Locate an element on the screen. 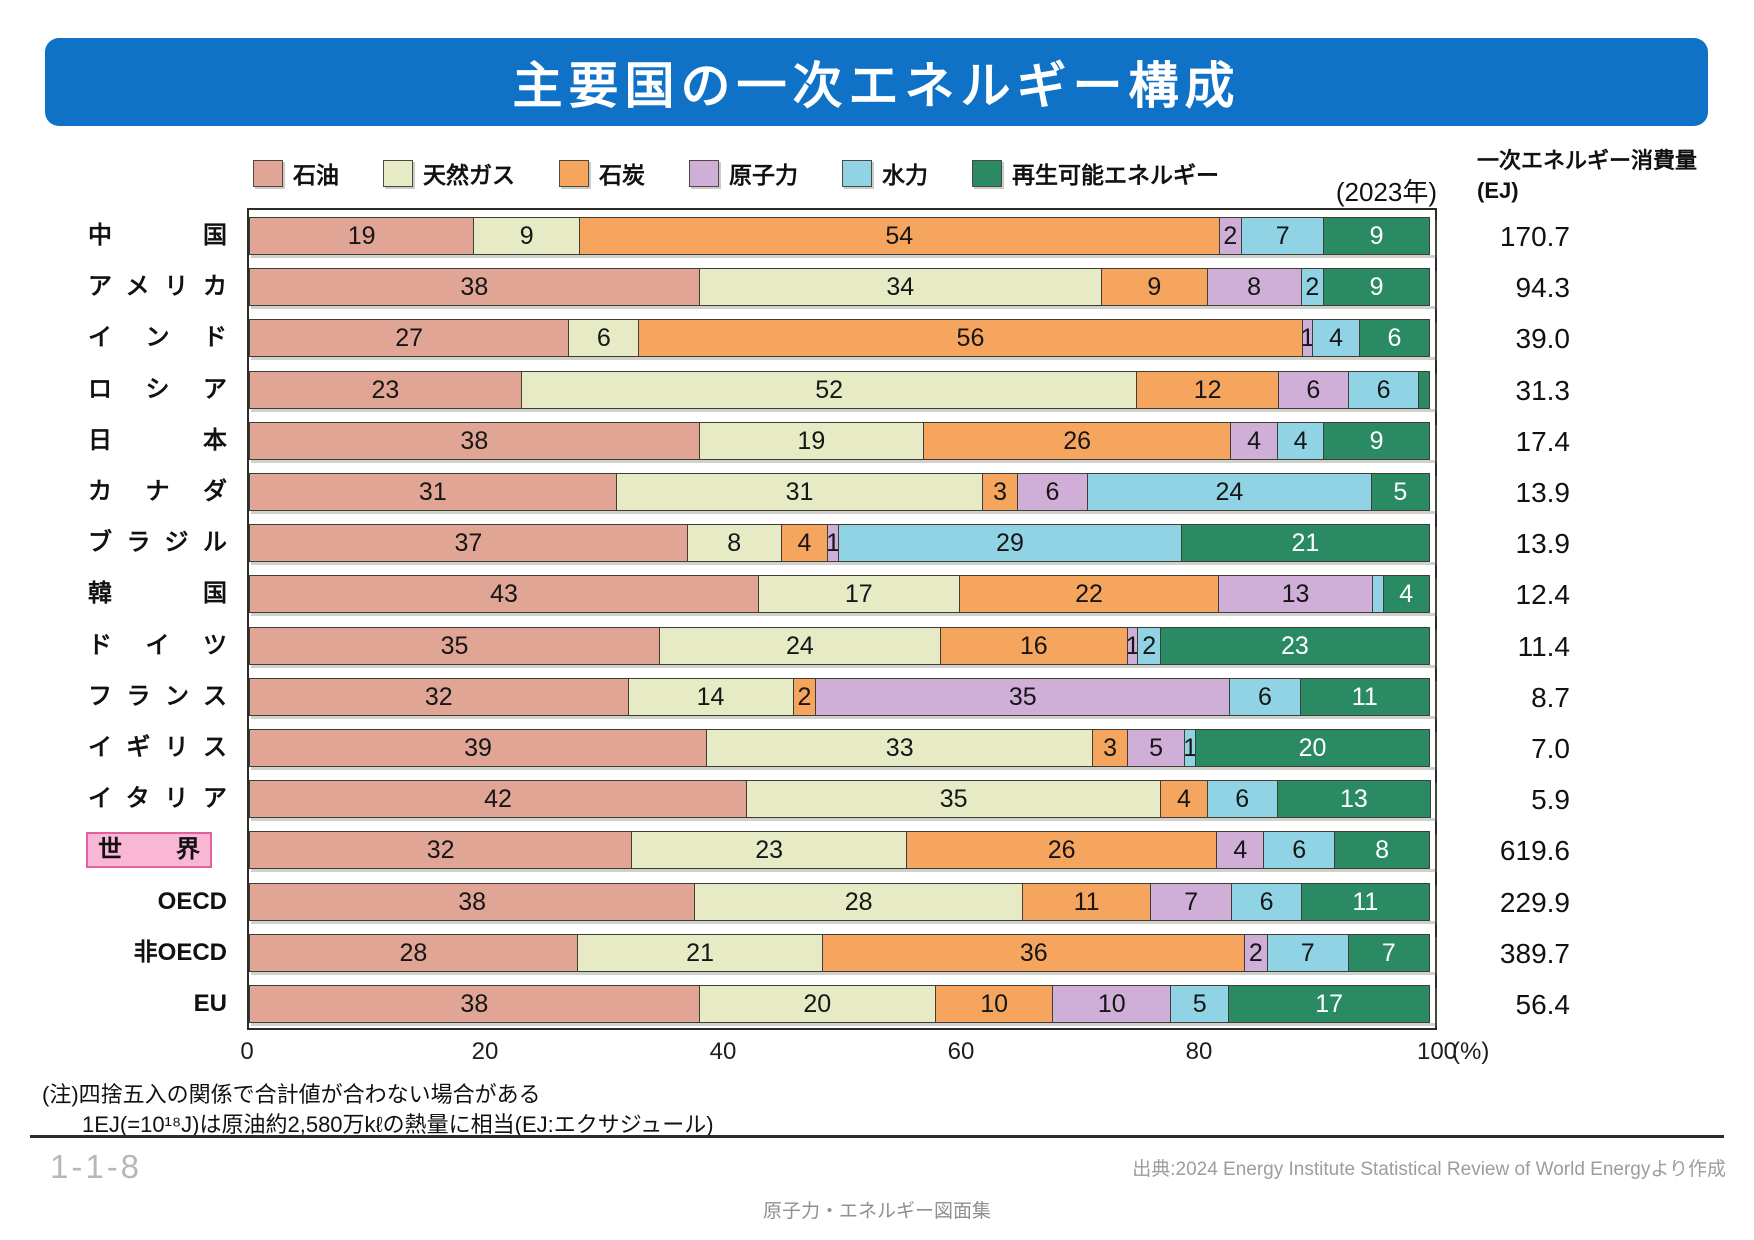  segment-coal-usa: 9 is located at coordinates (1154, 287).